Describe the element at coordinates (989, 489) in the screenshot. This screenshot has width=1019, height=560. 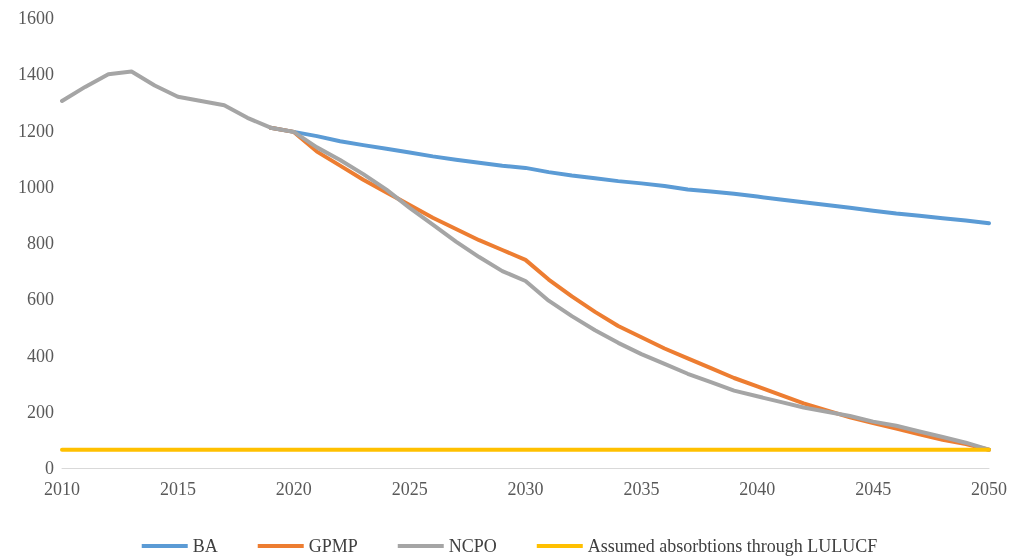
I see `x-tick-label: 2050` at that location.